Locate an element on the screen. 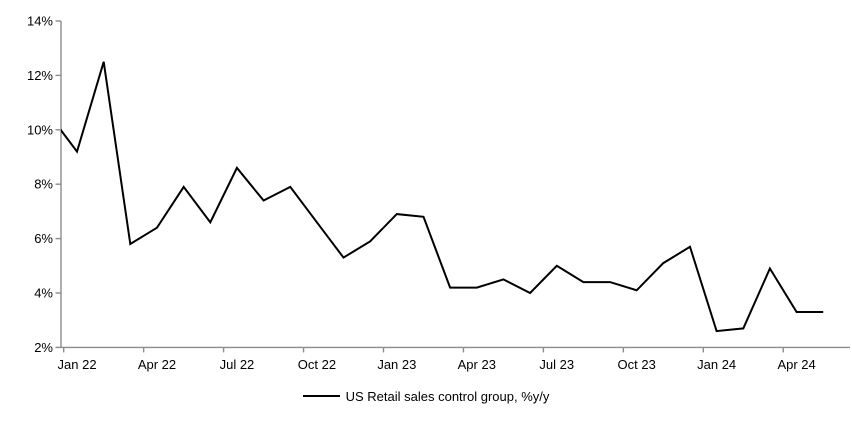  legend-label: US Retail sales control group, %y/y is located at coordinates (447, 396).